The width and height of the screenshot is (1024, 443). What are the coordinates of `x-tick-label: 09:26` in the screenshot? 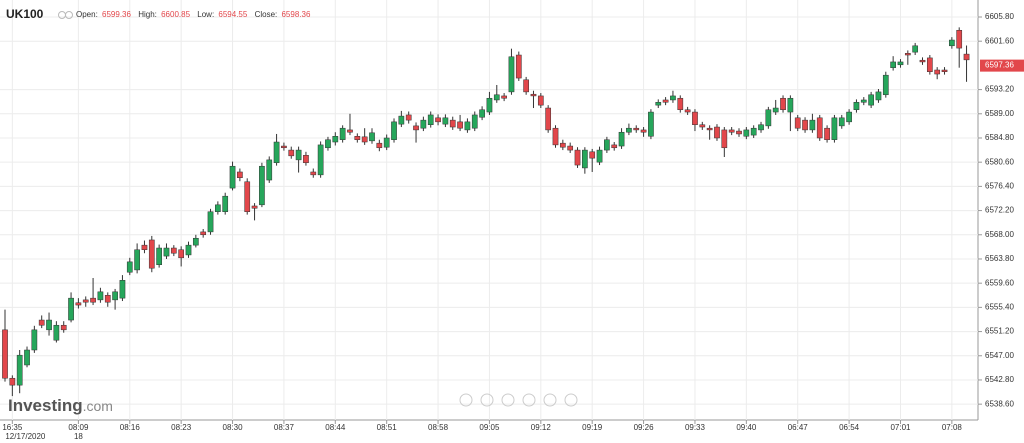 It's located at (644, 427).